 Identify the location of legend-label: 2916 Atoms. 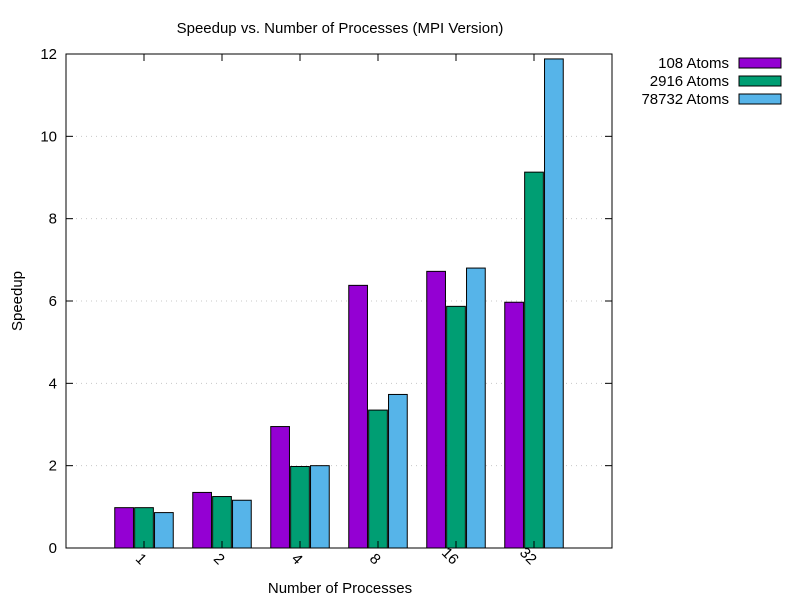
(689, 81).